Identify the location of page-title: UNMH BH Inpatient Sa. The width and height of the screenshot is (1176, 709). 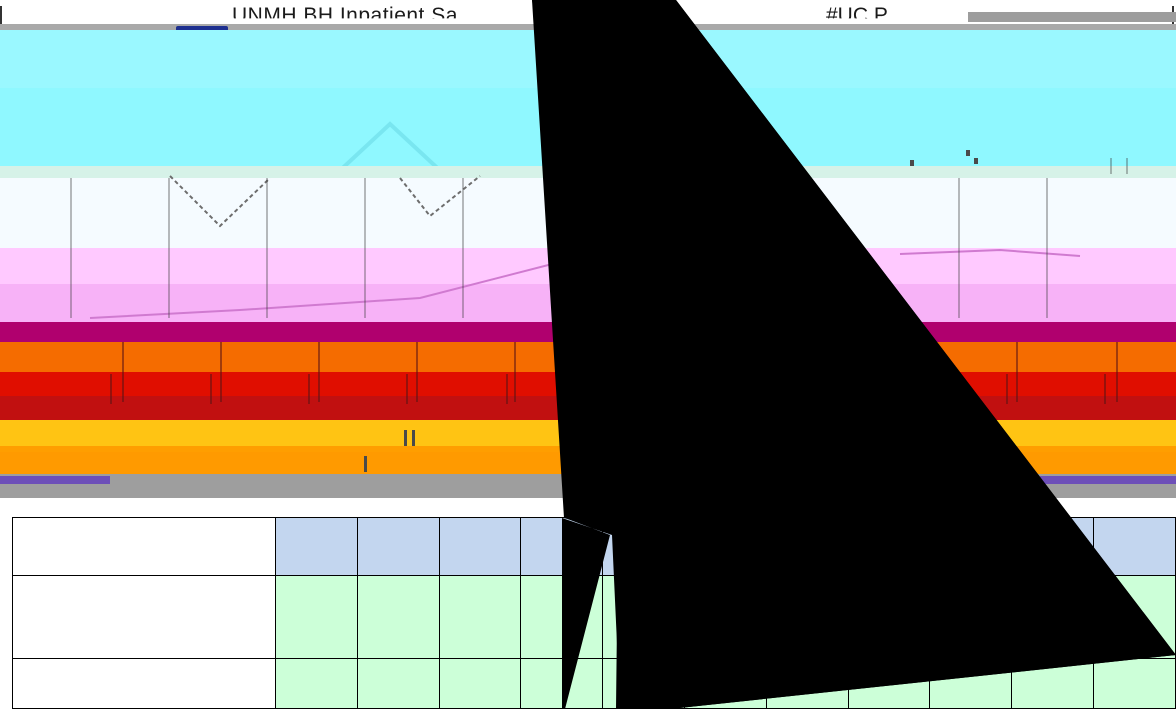
(345, 15).